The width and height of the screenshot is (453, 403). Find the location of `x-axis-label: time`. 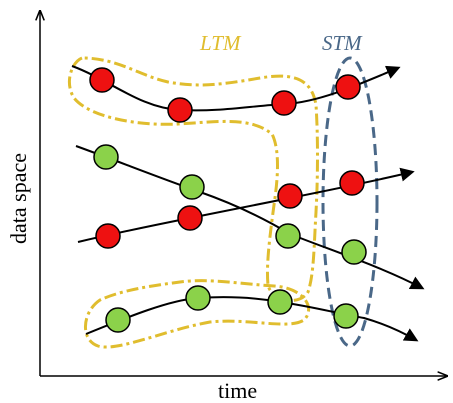

x-axis-label: time is located at coordinates (237, 390).